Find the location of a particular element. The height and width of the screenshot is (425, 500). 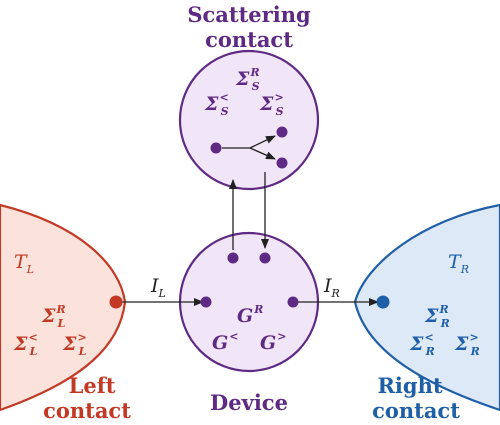

scattering-sigma-r: ΣR S is located at coordinates (247, 79).